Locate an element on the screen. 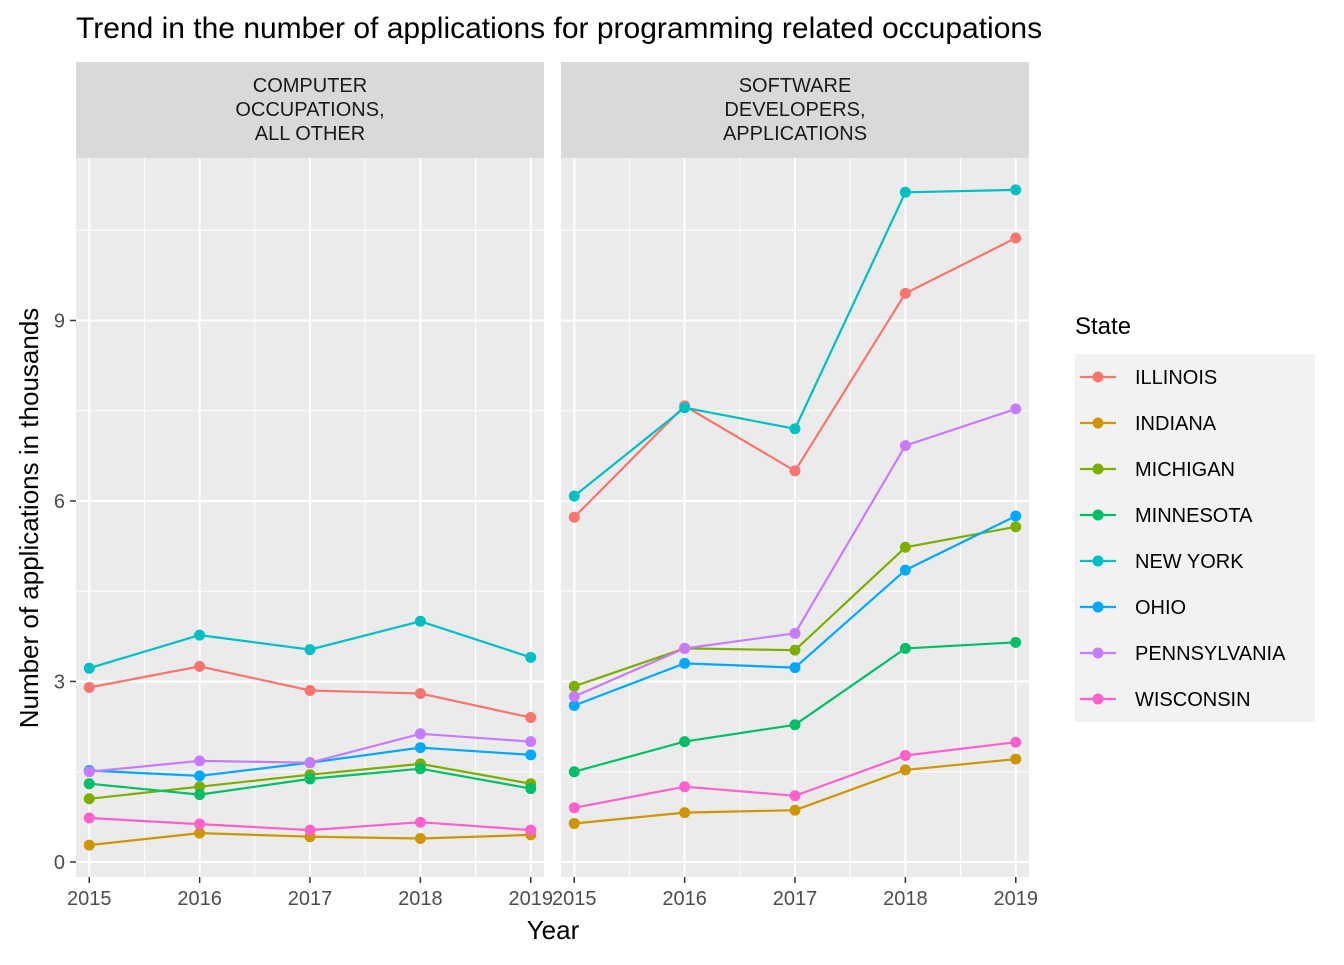  series-illinois is located at coordinates (310, 692).